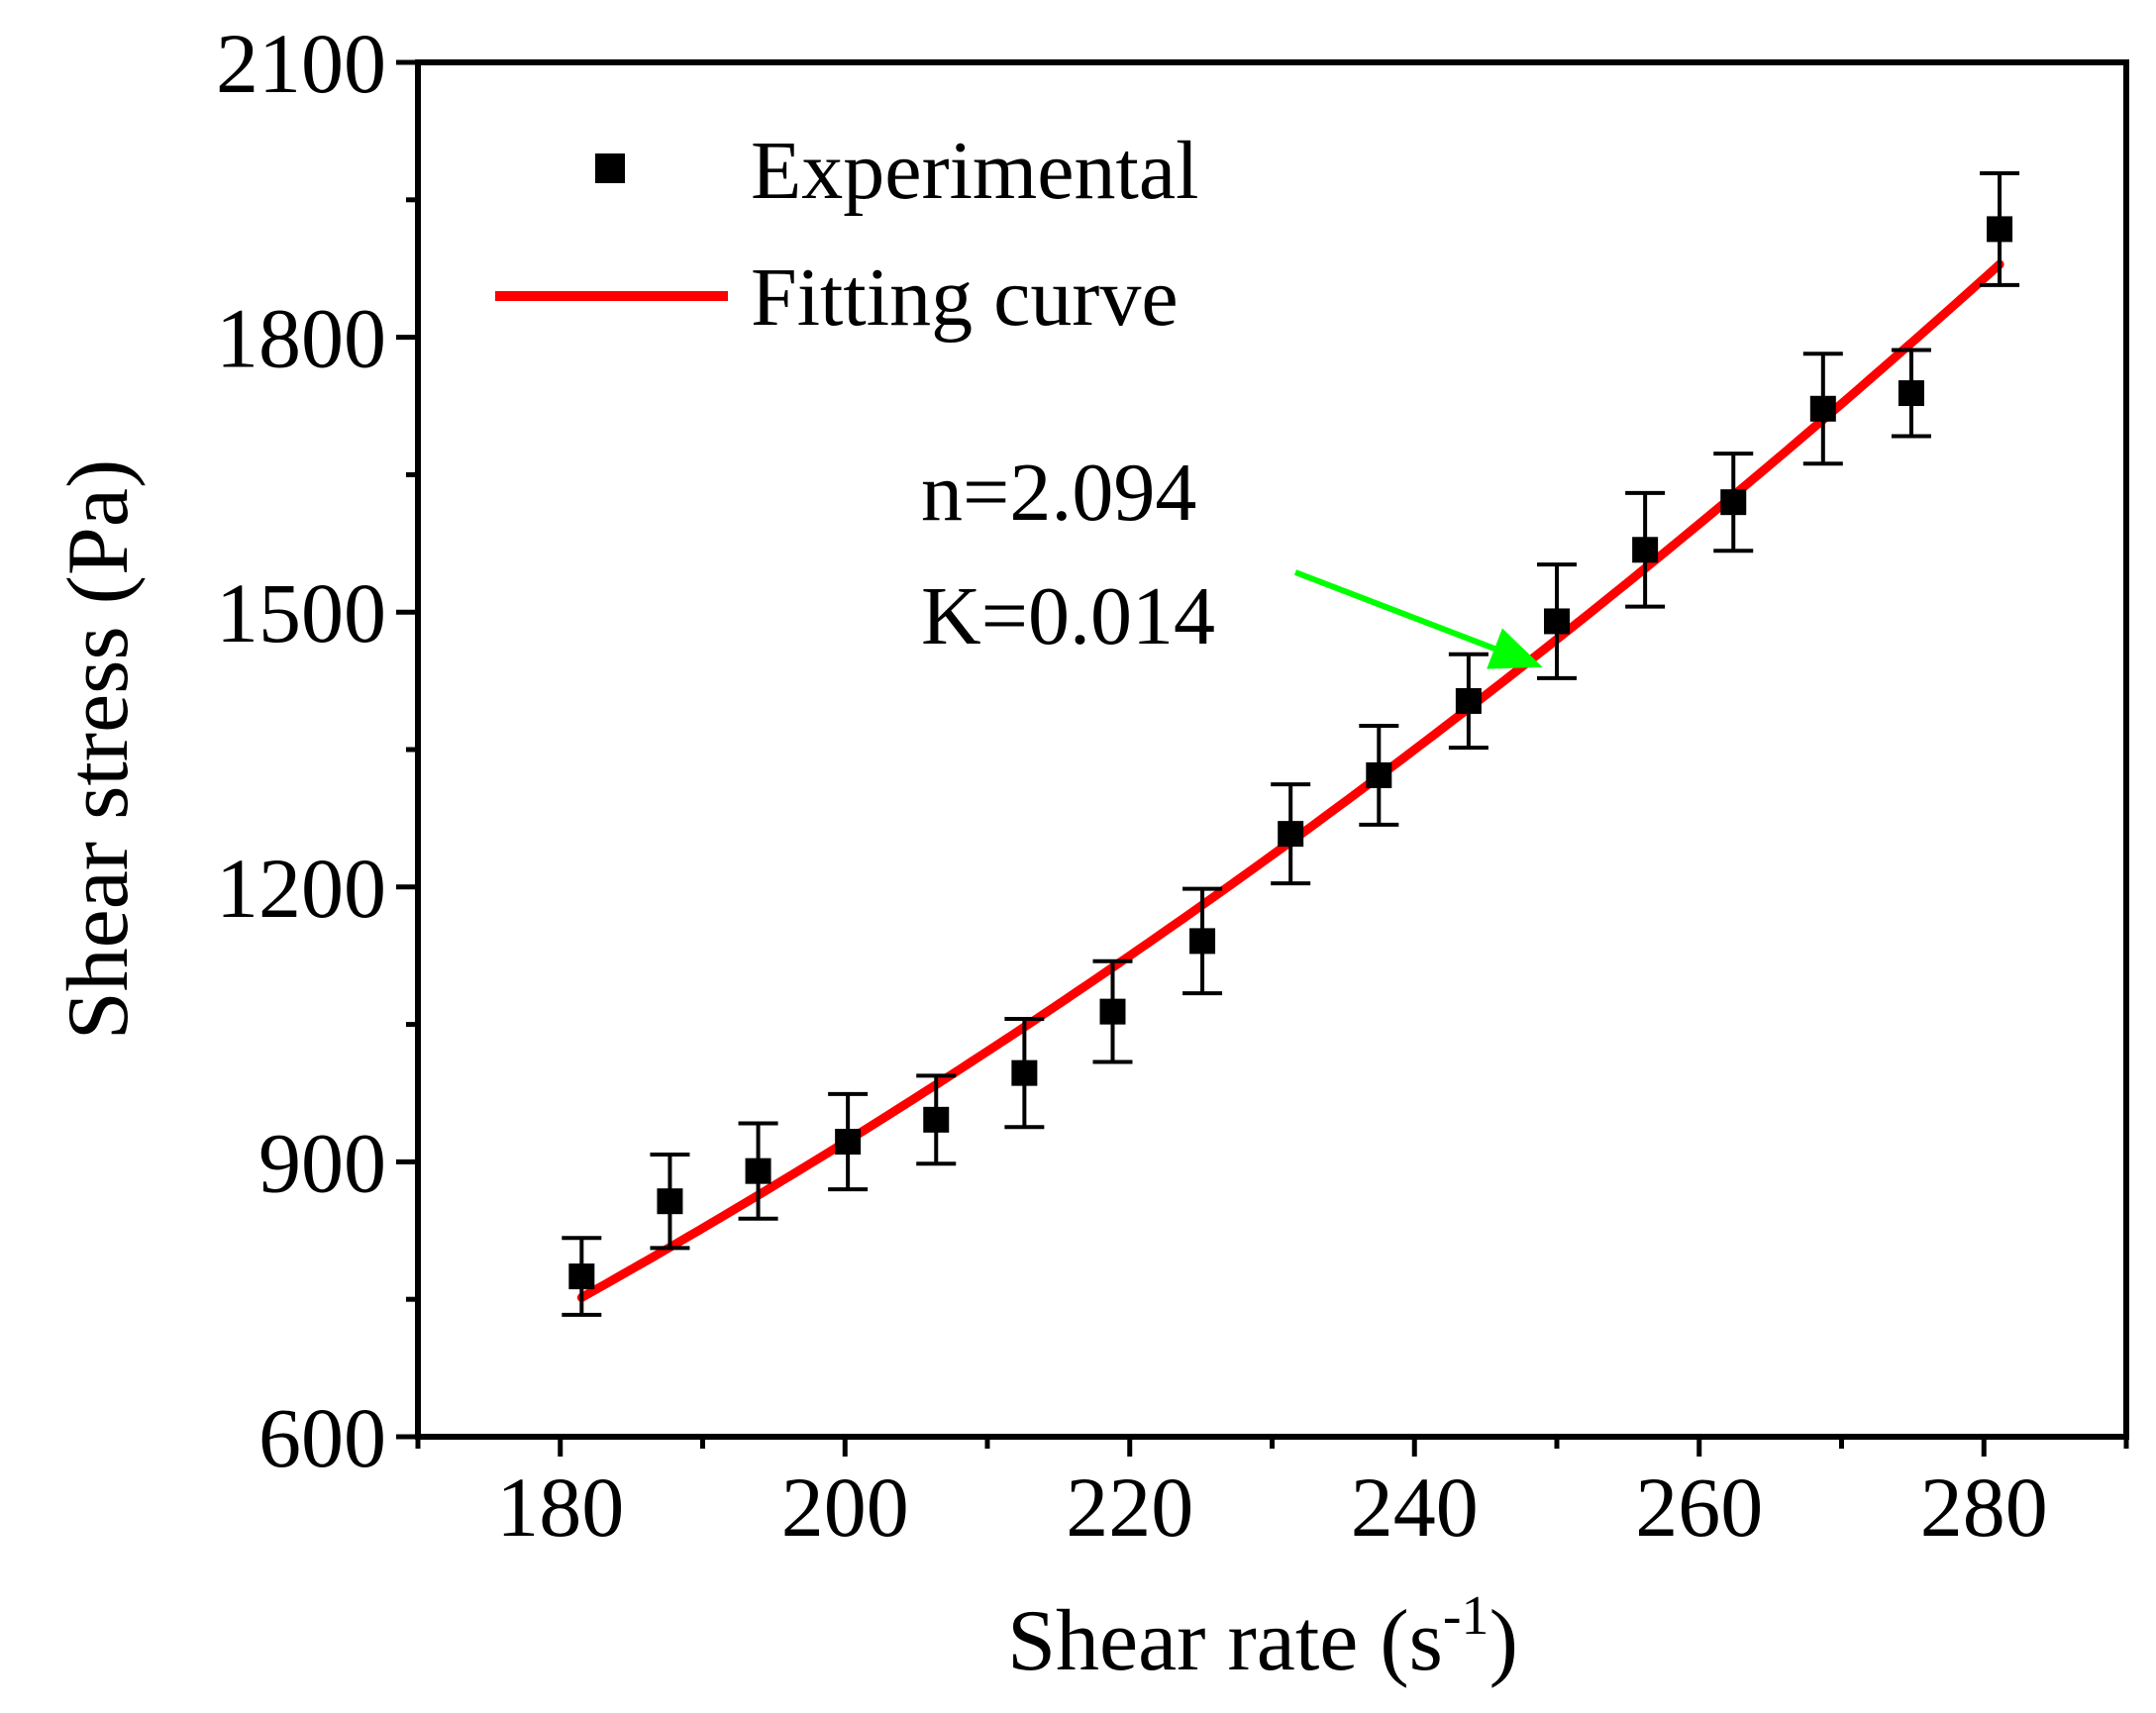 The width and height of the screenshot is (2156, 1713). What do you see at coordinates (845, 1507) in the screenshot?
I see `x-tick-label: 200` at bounding box center [845, 1507].